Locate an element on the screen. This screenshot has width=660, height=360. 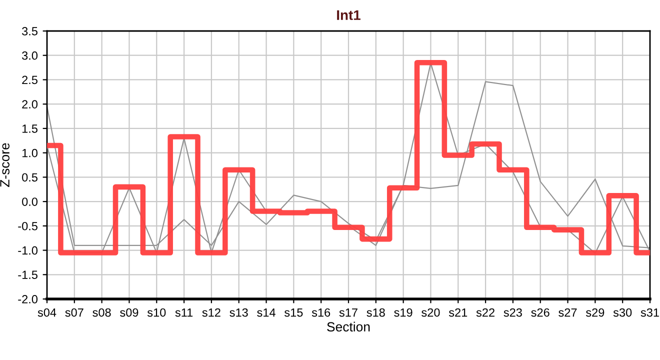
x-tick-label: s19 is located at coordinates (403, 312).